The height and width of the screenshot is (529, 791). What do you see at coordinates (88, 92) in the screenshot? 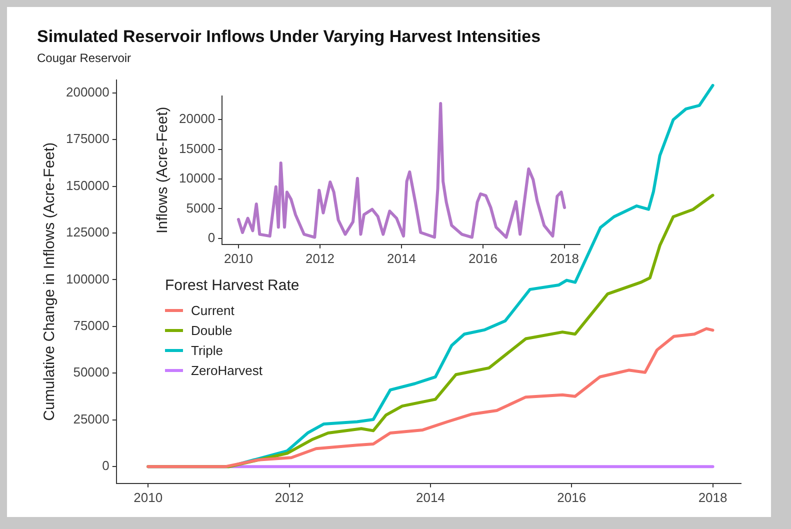
I see `y-tick-label: 200000` at bounding box center [88, 92].